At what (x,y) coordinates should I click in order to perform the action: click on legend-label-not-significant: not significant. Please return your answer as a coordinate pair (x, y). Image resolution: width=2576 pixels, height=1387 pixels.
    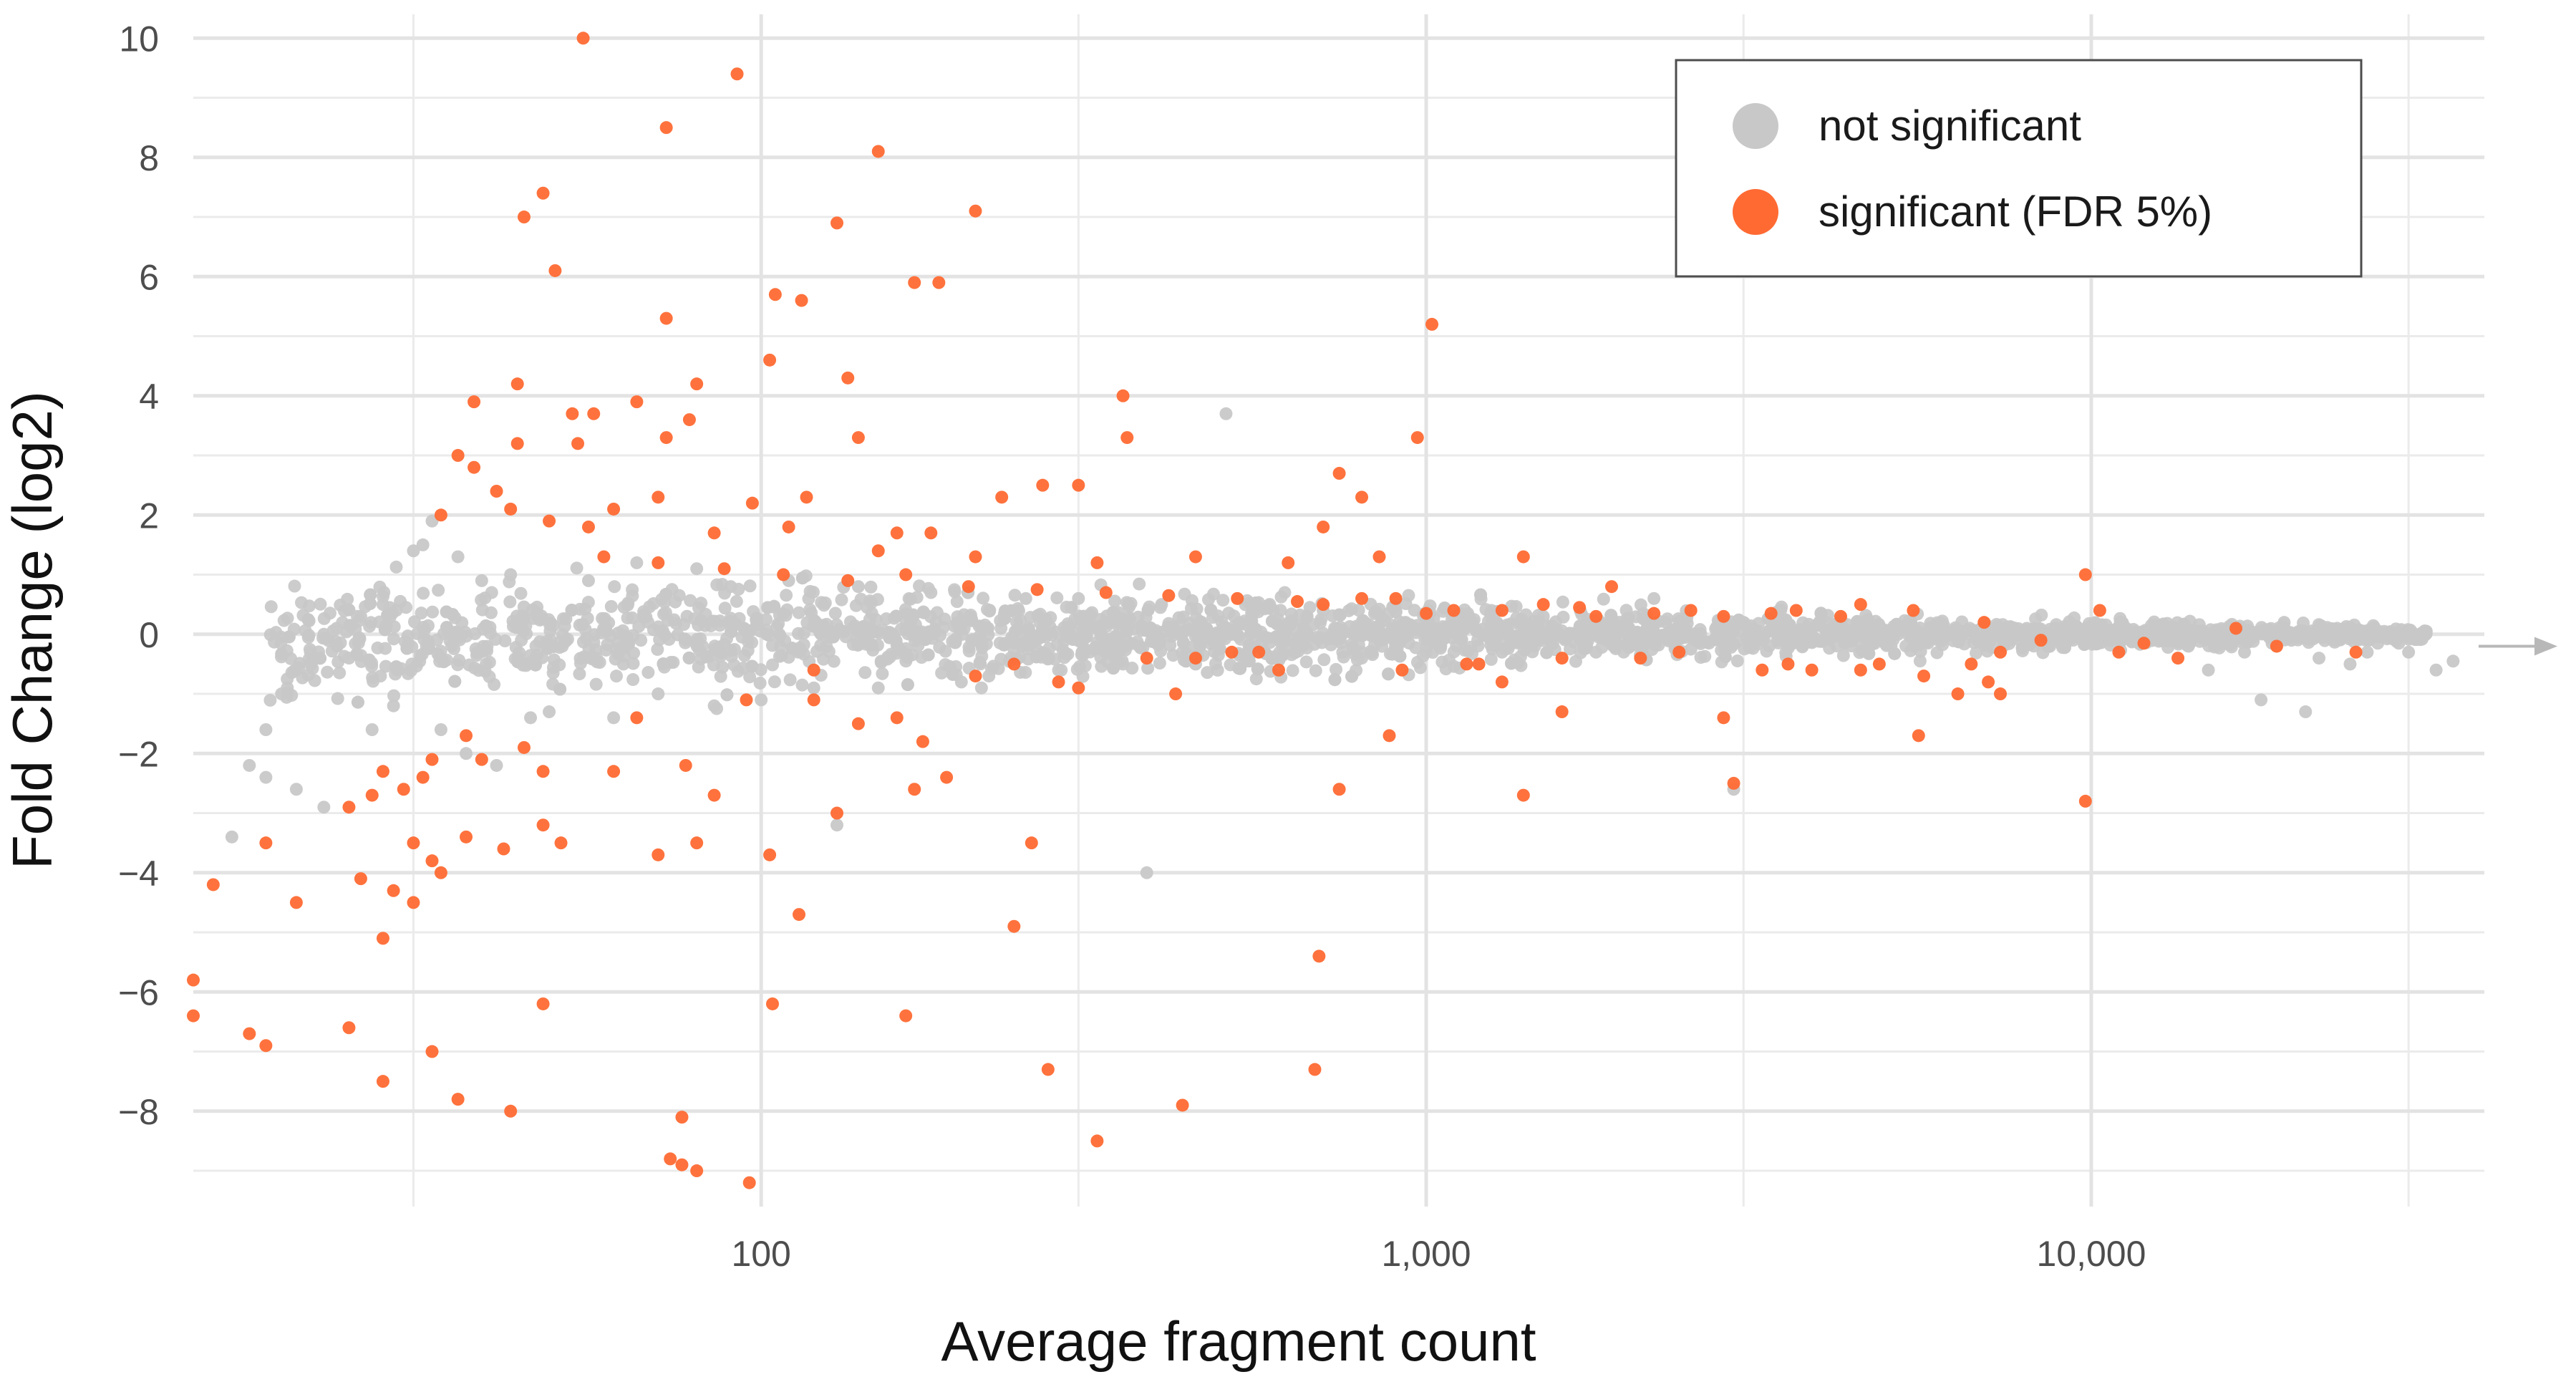
    Looking at the image, I should click on (1950, 126).